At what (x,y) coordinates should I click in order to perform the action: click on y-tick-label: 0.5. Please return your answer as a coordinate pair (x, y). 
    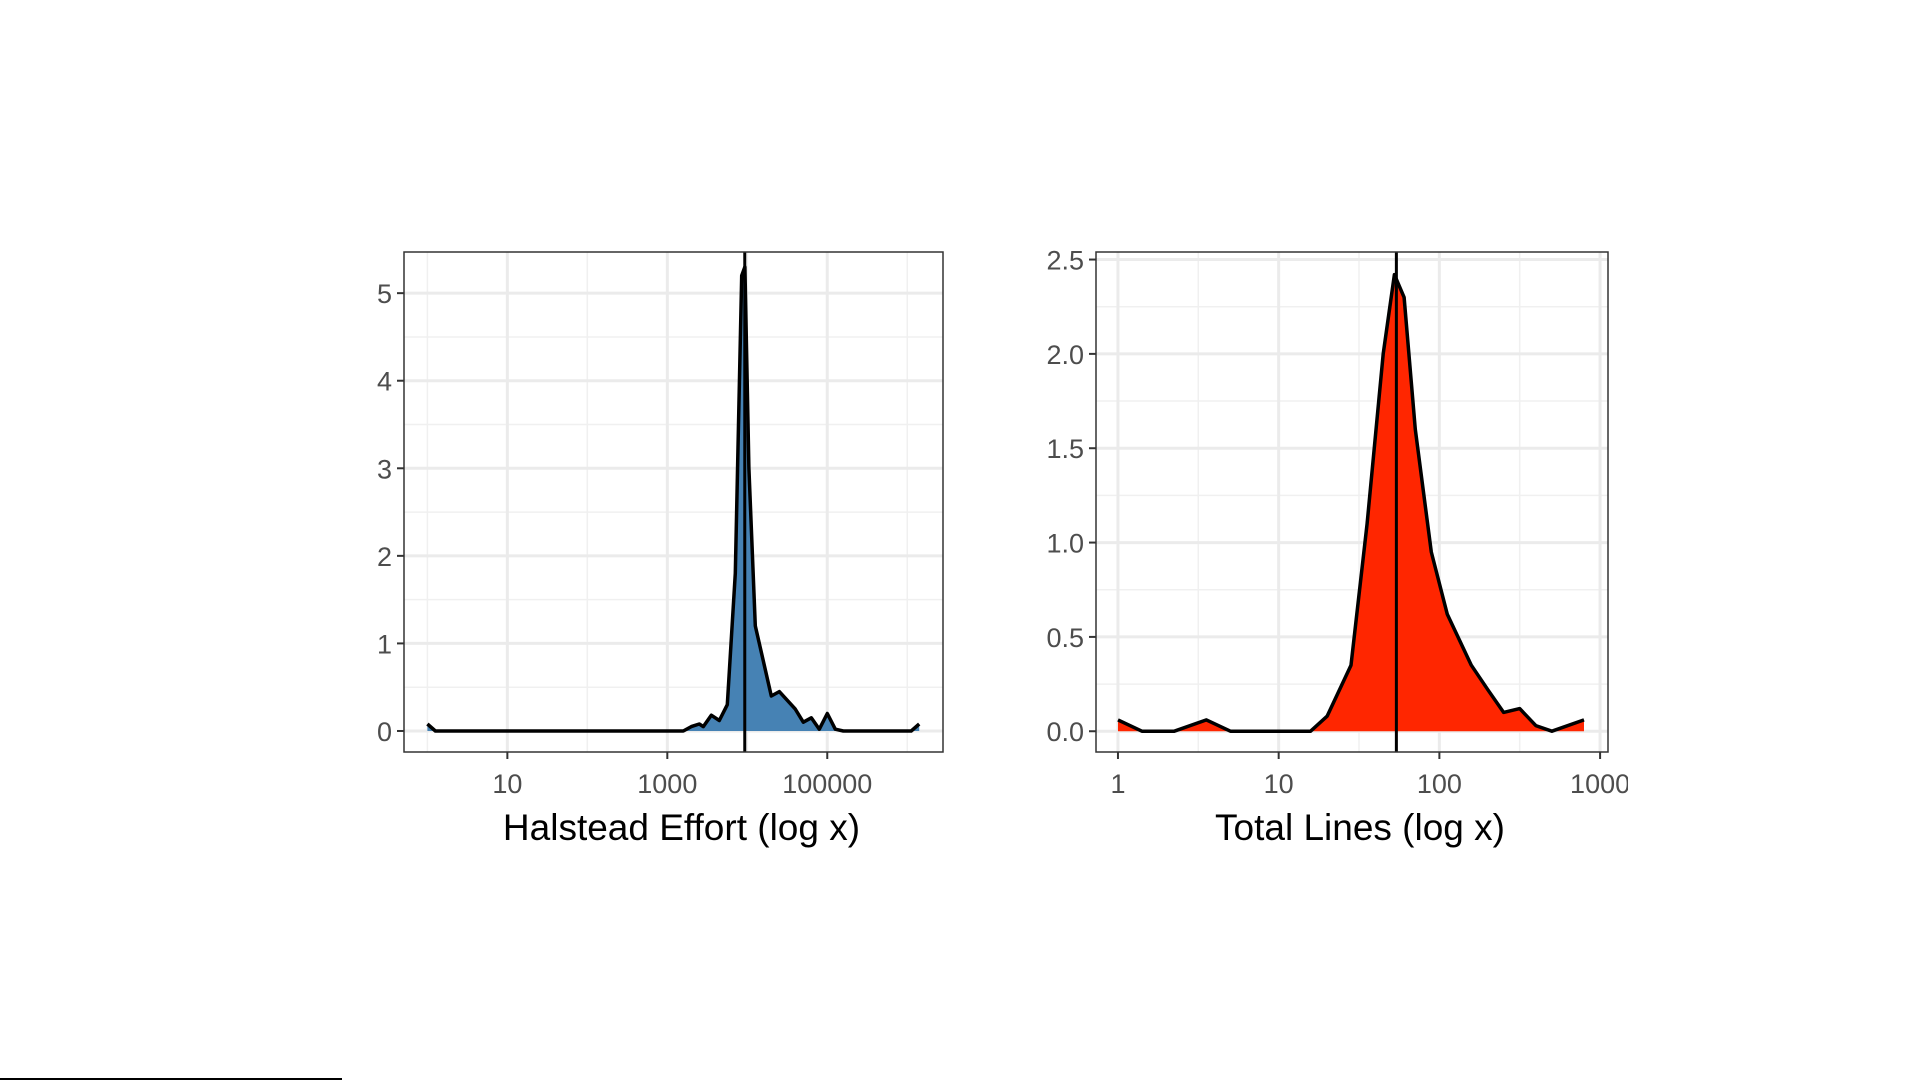
    Looking at the image, I should click on (1065, 638).